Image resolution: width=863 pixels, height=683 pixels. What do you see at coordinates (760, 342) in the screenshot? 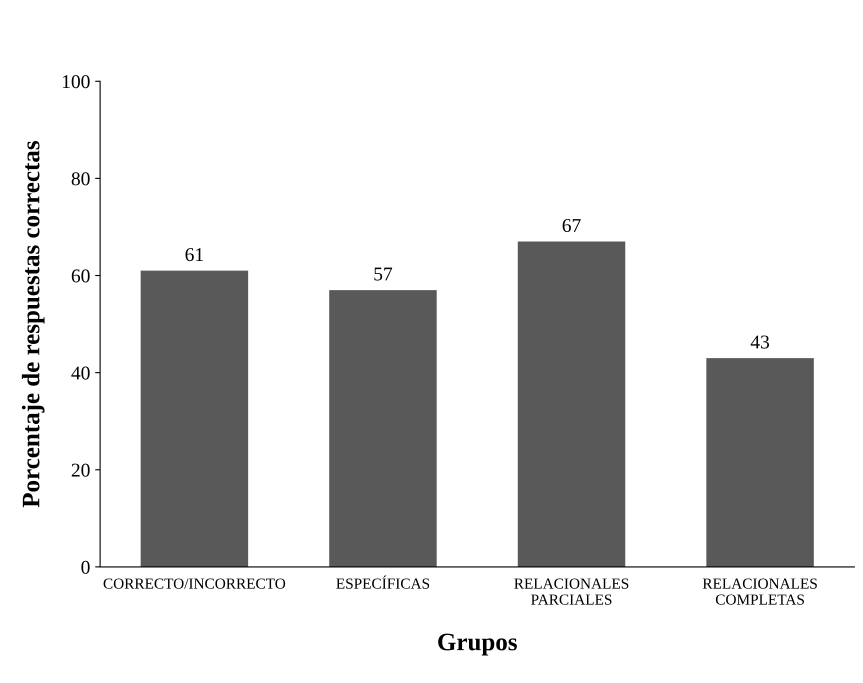
I see `data-label: 43` at bounding box center [760, 342].